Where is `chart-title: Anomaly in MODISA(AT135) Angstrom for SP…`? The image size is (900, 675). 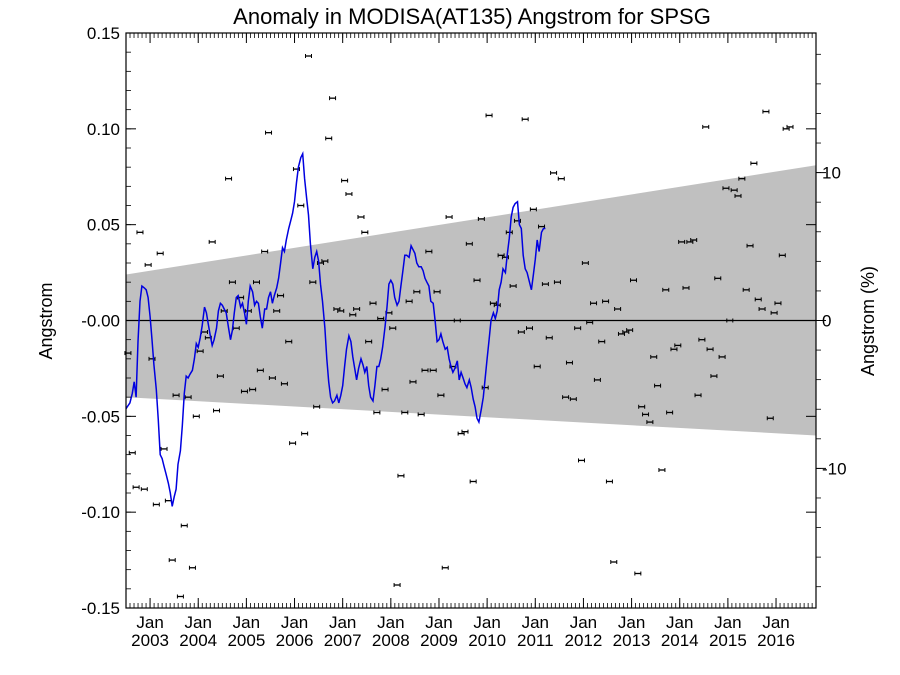
chart-title: Anomaly in MODISA(AT135) Angstrom for SP… is located at coordinates (472, 16).